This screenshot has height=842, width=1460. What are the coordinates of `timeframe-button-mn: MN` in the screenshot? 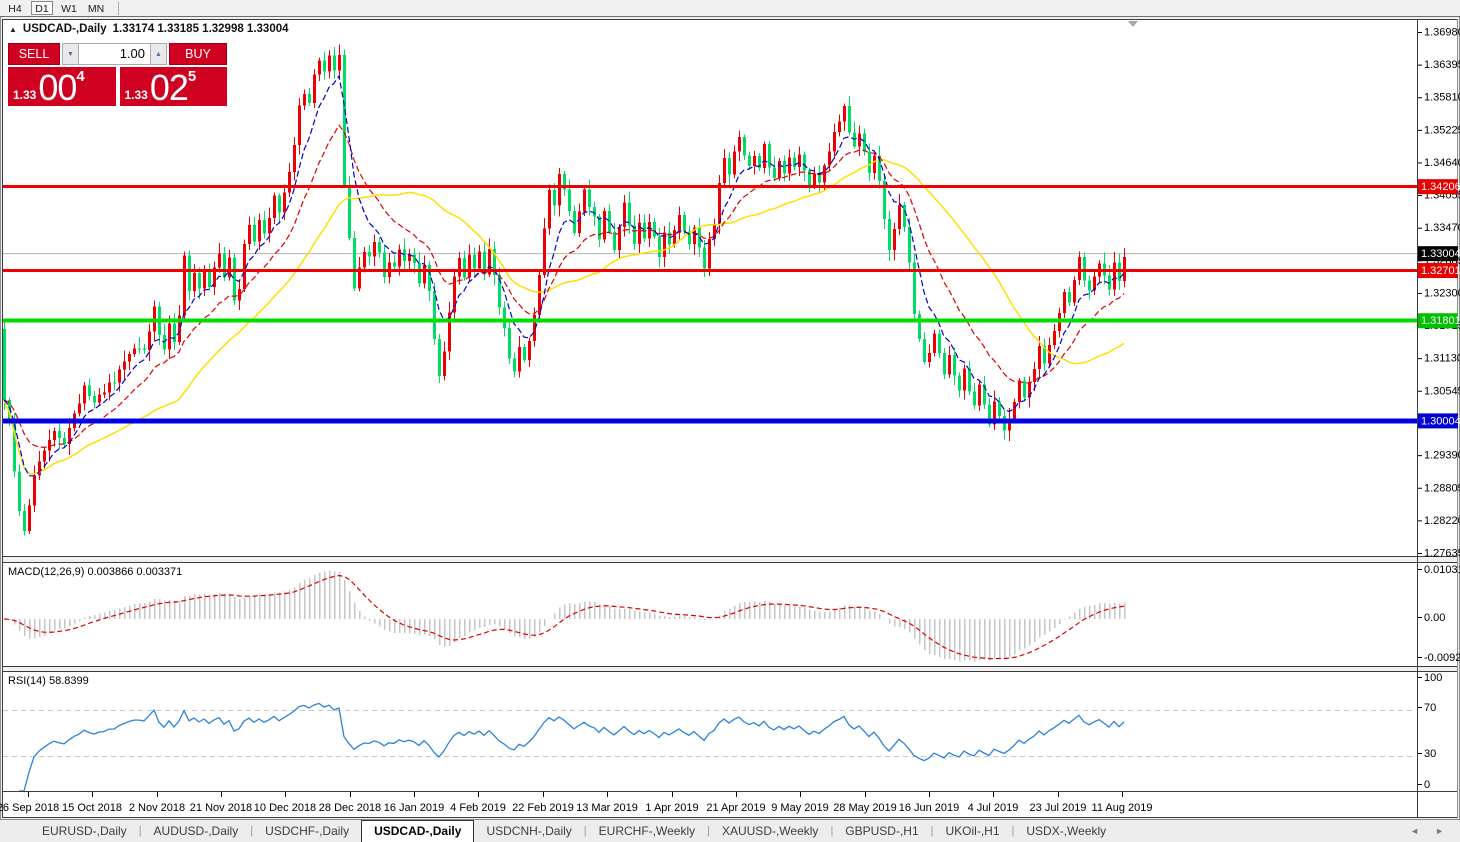 It's located at (96, 8).